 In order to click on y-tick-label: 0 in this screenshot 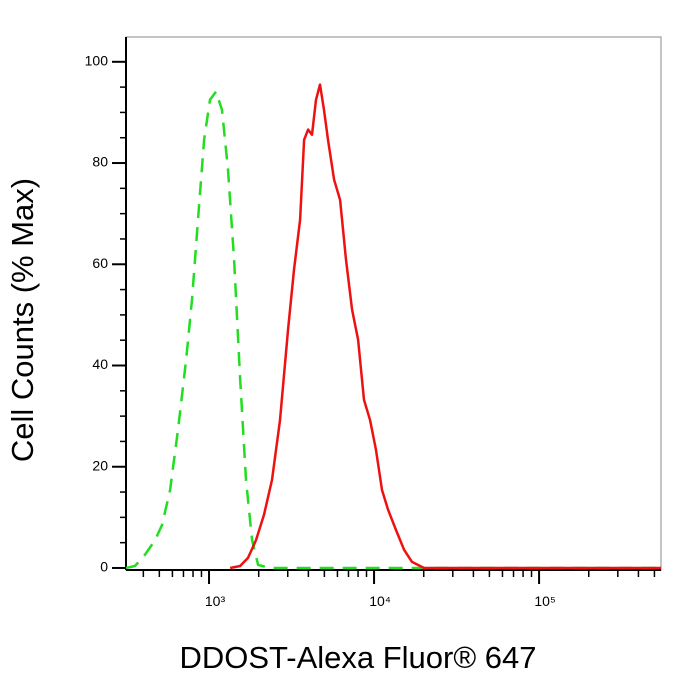, I will do `click(104, 567)`.